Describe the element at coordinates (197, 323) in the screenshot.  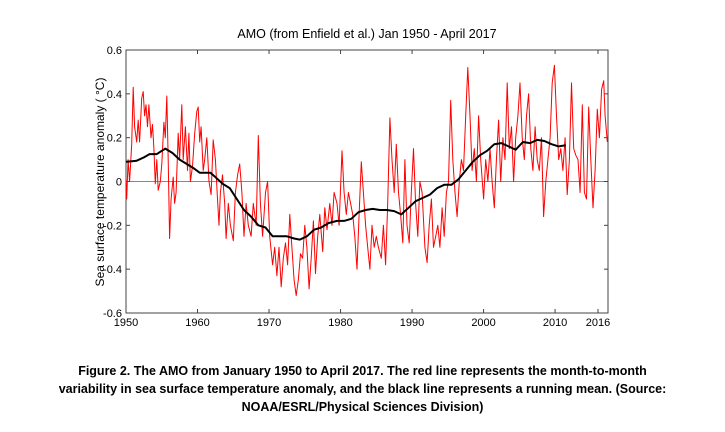
I see `x-tick-label: 1960` at that location.